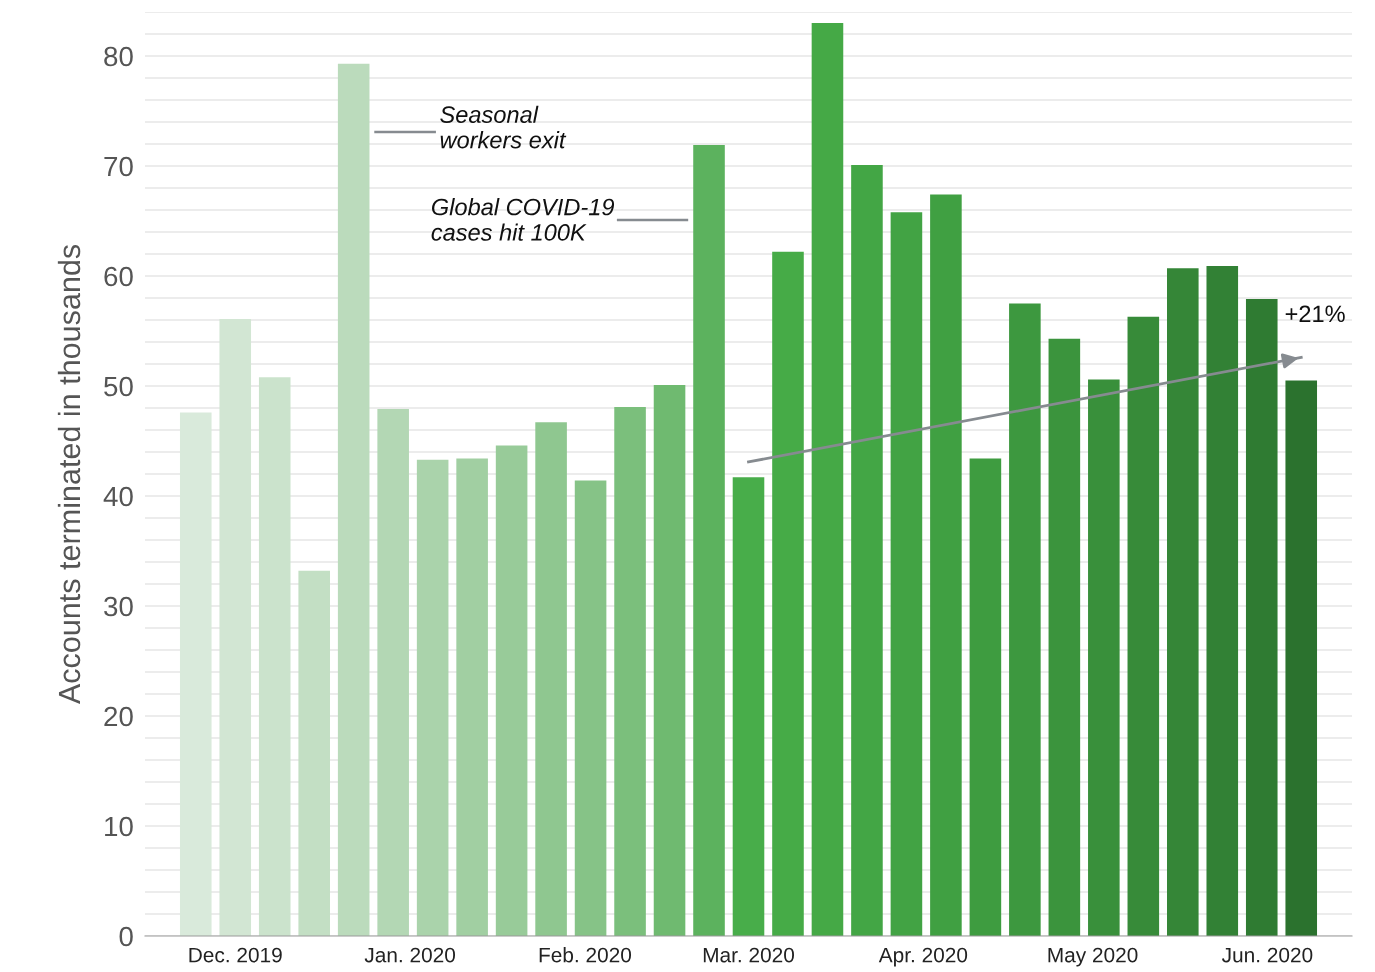 The image size is (1375, 972). I want to click on y-axis-title: Accounts terminated in thousands, so click(69, 474).